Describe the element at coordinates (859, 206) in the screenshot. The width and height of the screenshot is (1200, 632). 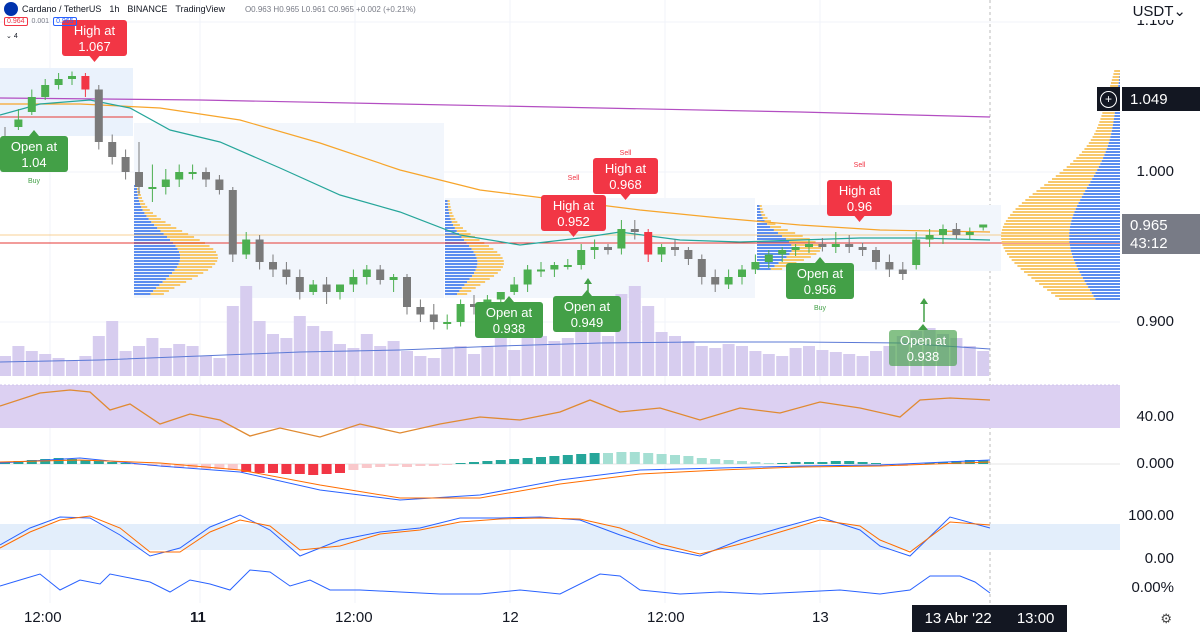
I see `annotation-value: 0.96` at that location.